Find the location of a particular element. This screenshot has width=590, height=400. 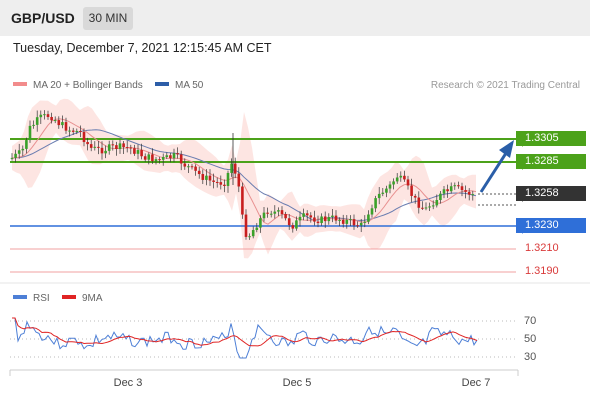

forecast-arrow-head is located at coordinates (506, 149).